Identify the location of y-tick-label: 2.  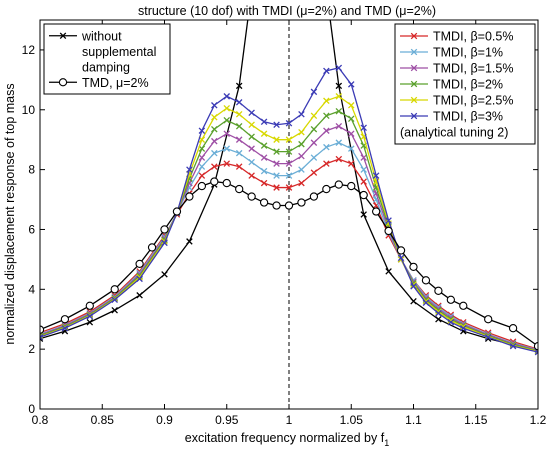
(31, 349).